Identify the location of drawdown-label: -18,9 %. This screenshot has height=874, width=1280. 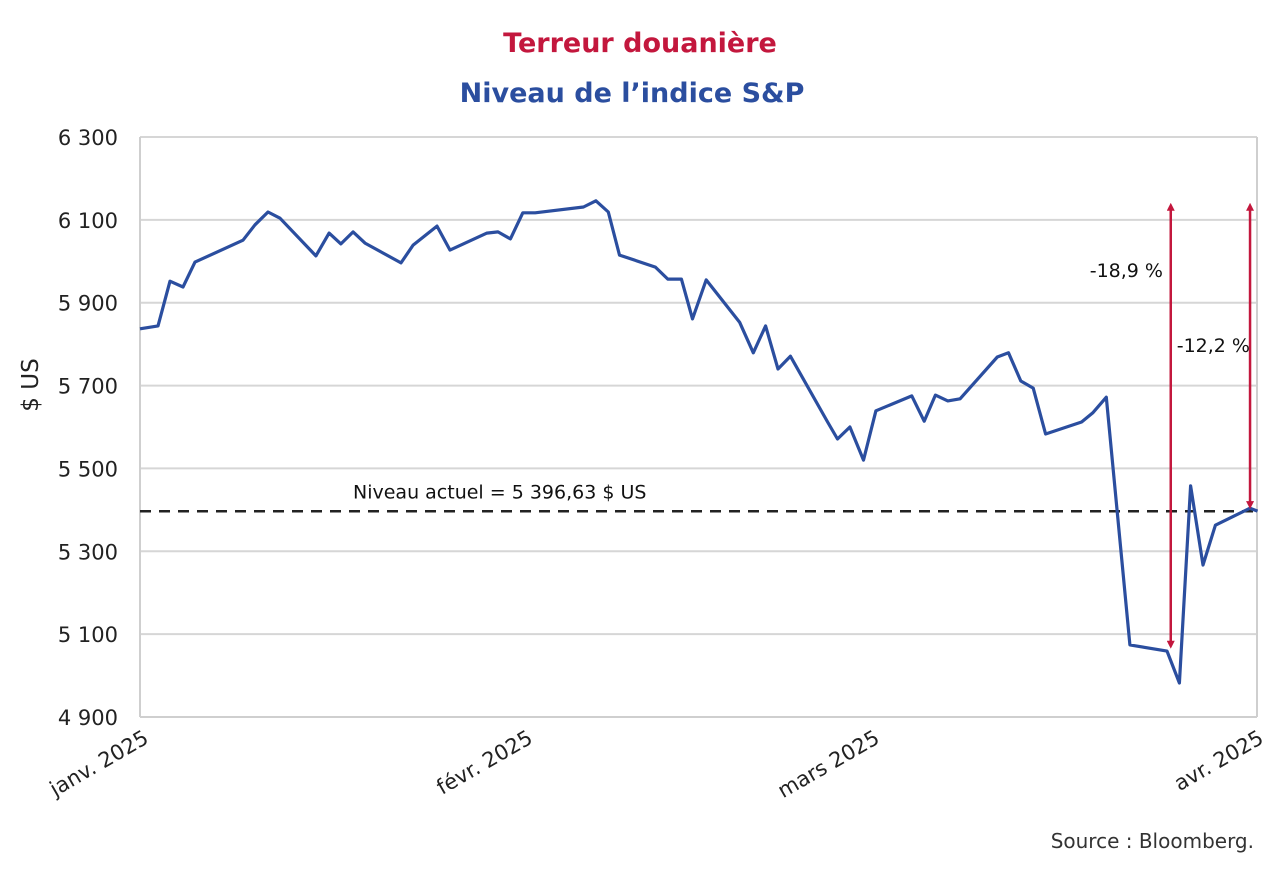
(1126, 271).